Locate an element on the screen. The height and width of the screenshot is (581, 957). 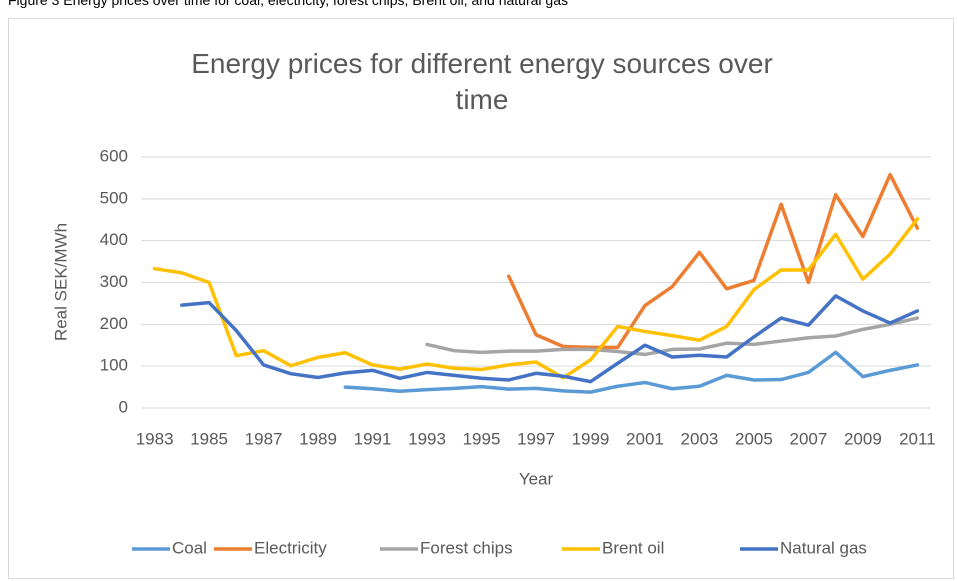
y-tick-label: 200 is located at coordinates (114, 323).